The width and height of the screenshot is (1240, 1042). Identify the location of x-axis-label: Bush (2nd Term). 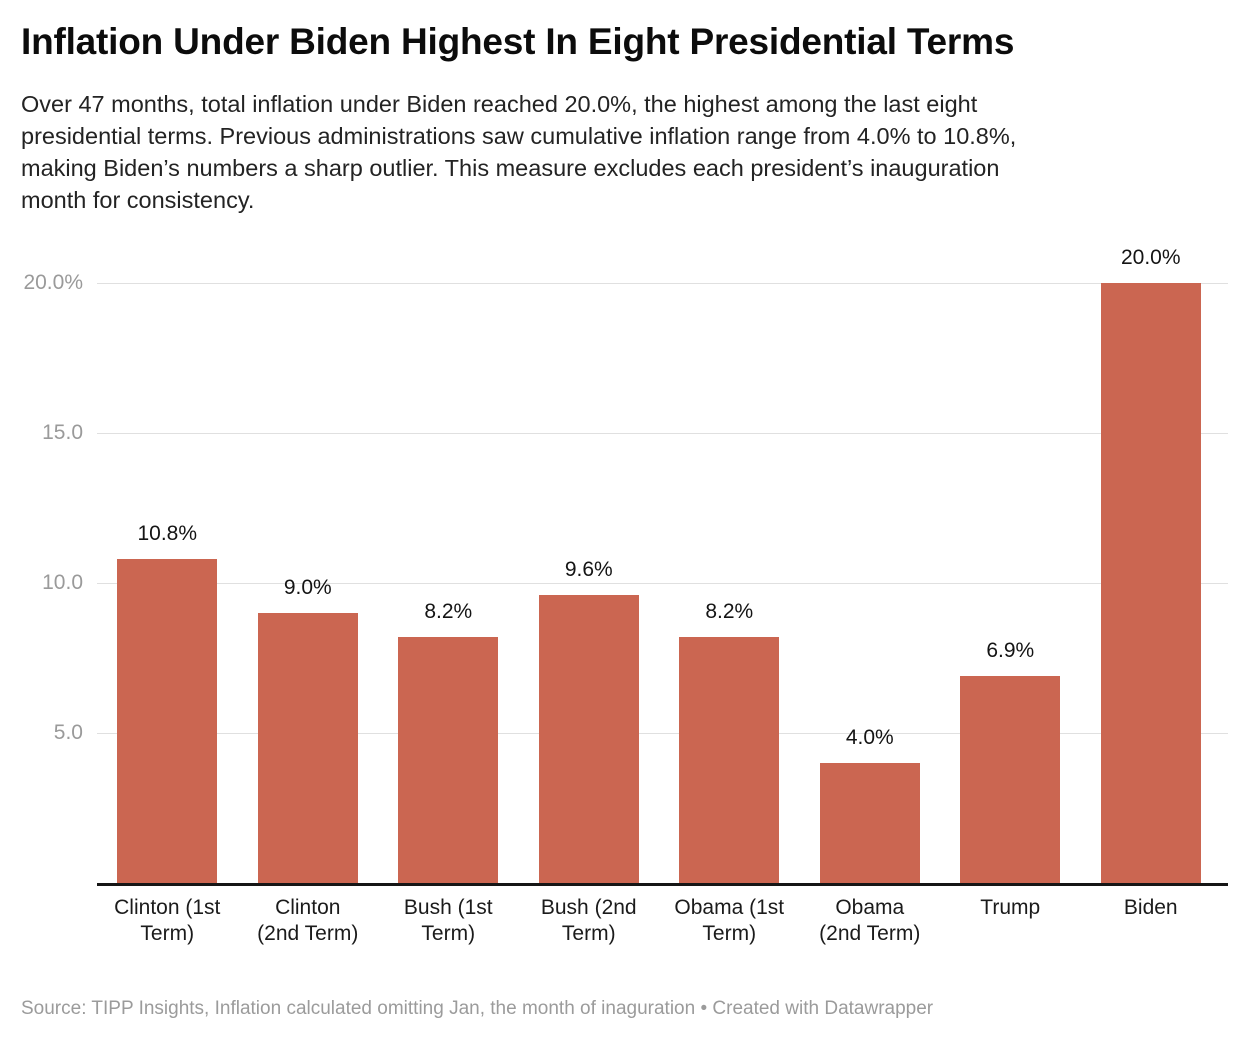
(589, 921).